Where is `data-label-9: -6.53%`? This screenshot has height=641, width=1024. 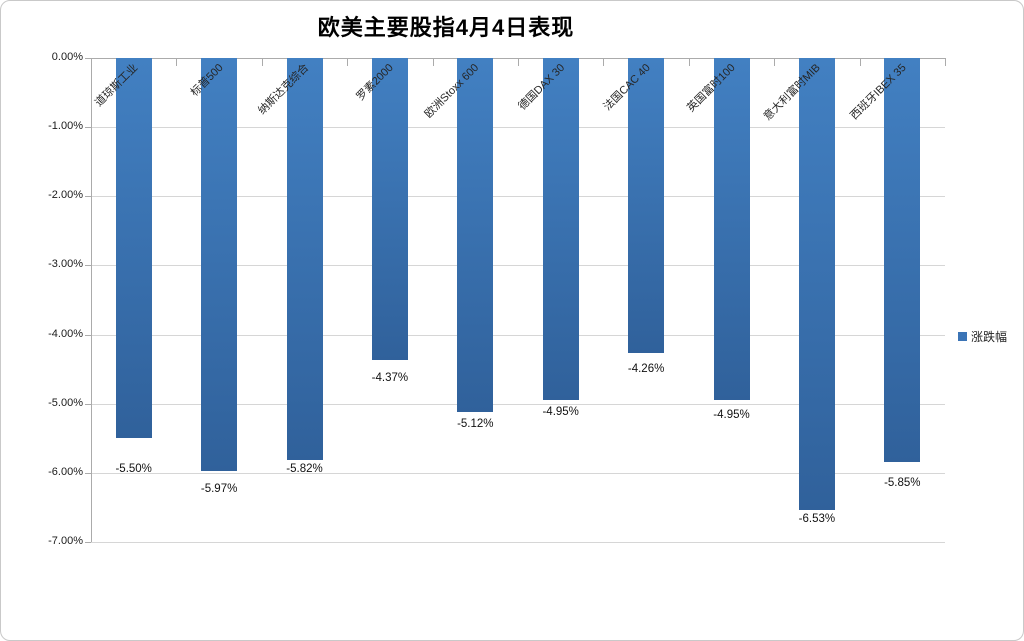
data-label-9: -6.53% is located at coordinates (817, 518).